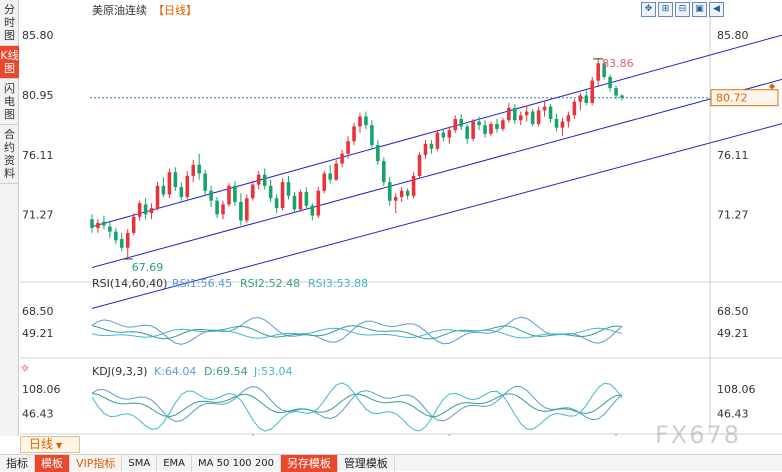 This screenshot has height=472, width=782. I want to click on manage-templates-button: 管理模板, so click(366, 463).